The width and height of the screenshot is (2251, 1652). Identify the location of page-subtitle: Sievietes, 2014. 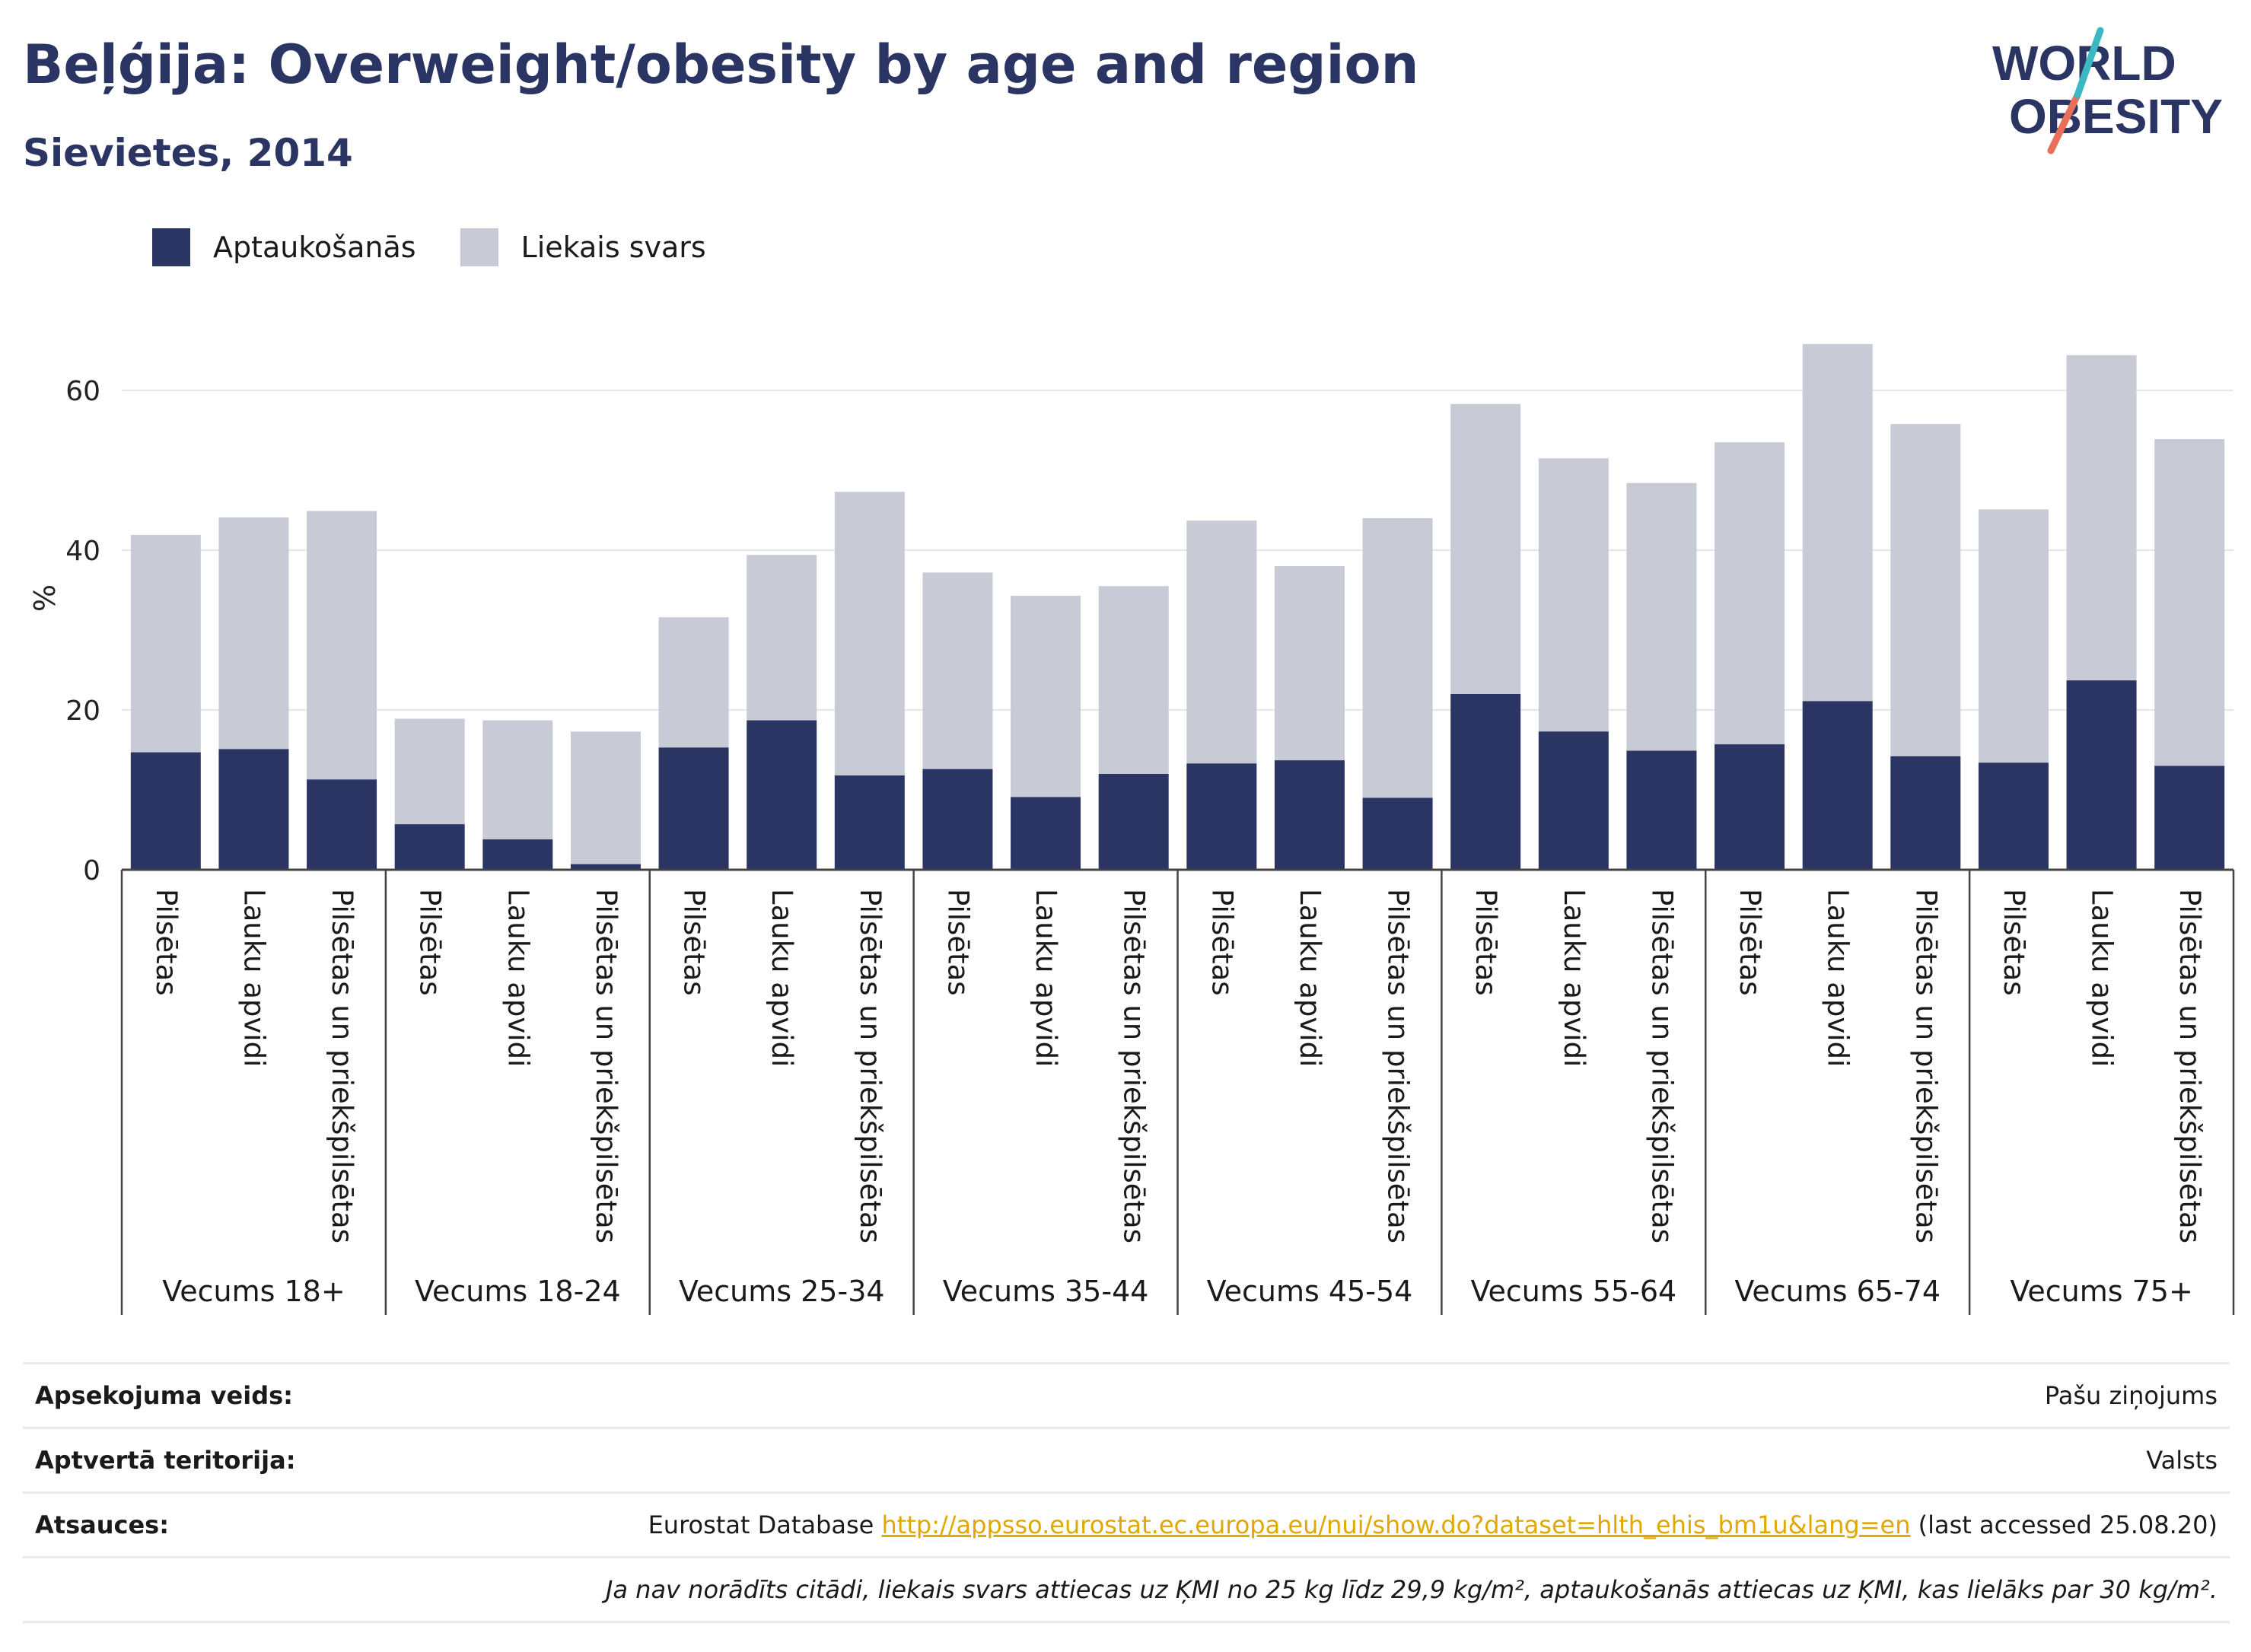
(188, 153).